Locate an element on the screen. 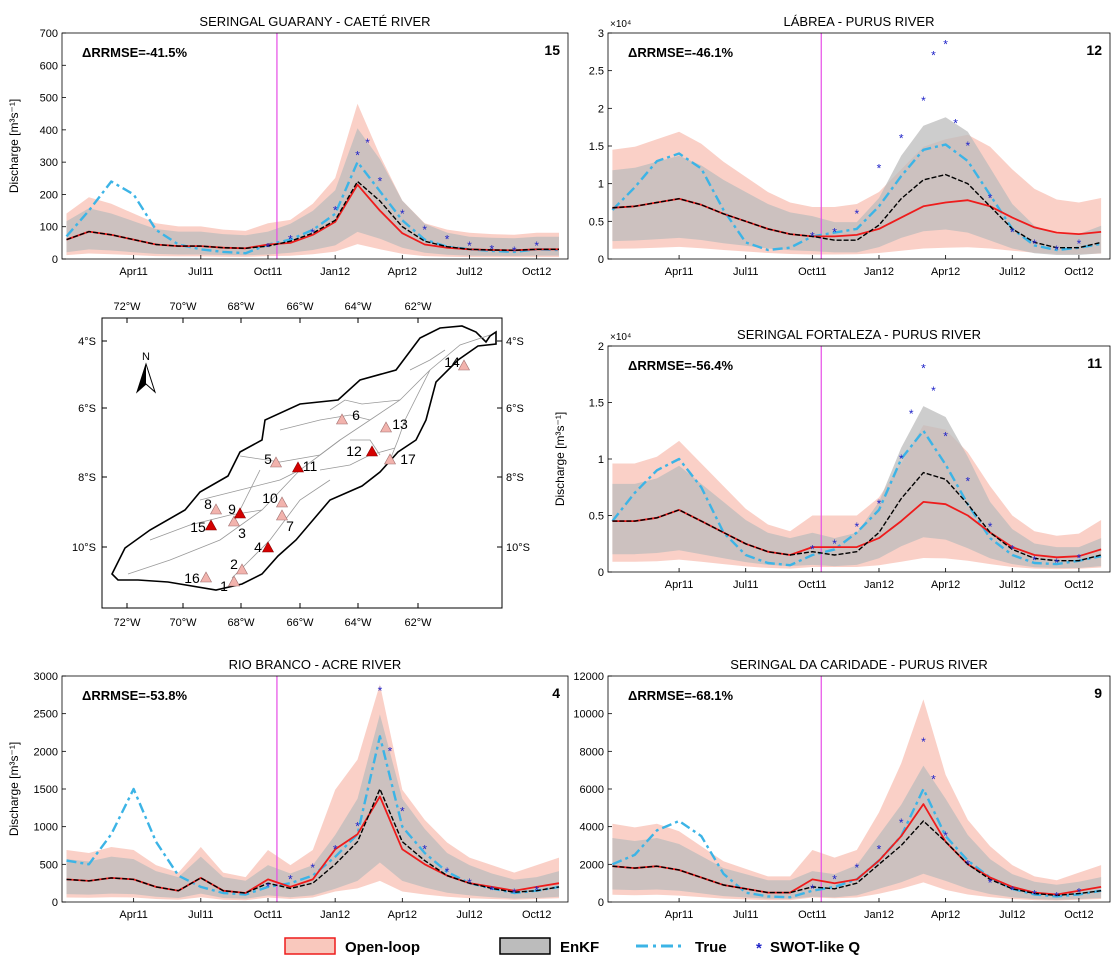  y-tick-label: 1.5 is located at coordinates (596, 404).